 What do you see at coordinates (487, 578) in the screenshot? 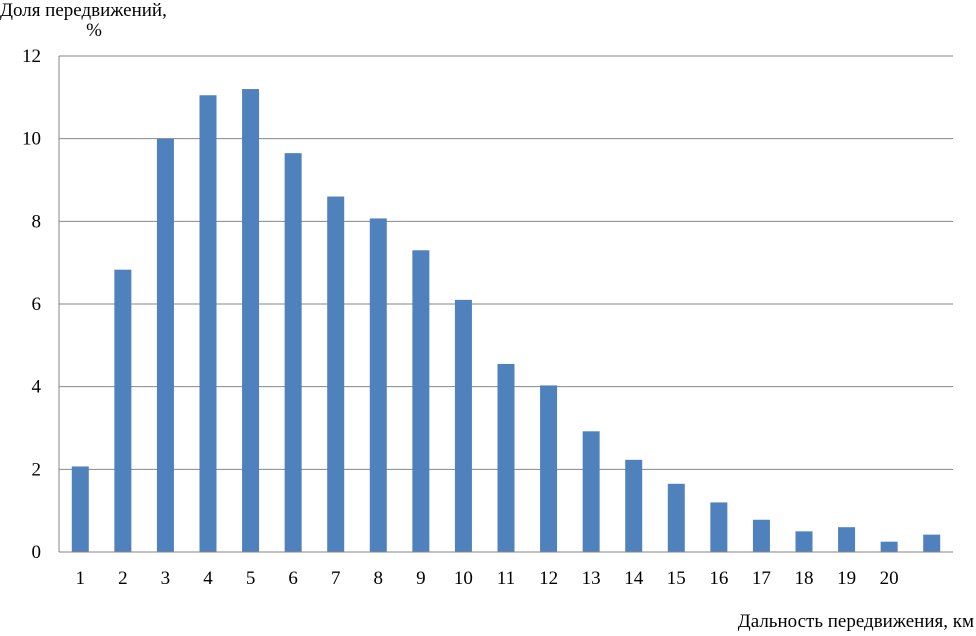
I see `x-tick-labels: 1 2 3 4 5 6 7 8 9 10 11 12 13 14 15 16 17 18 19 20` at bounding box center [487, 578].